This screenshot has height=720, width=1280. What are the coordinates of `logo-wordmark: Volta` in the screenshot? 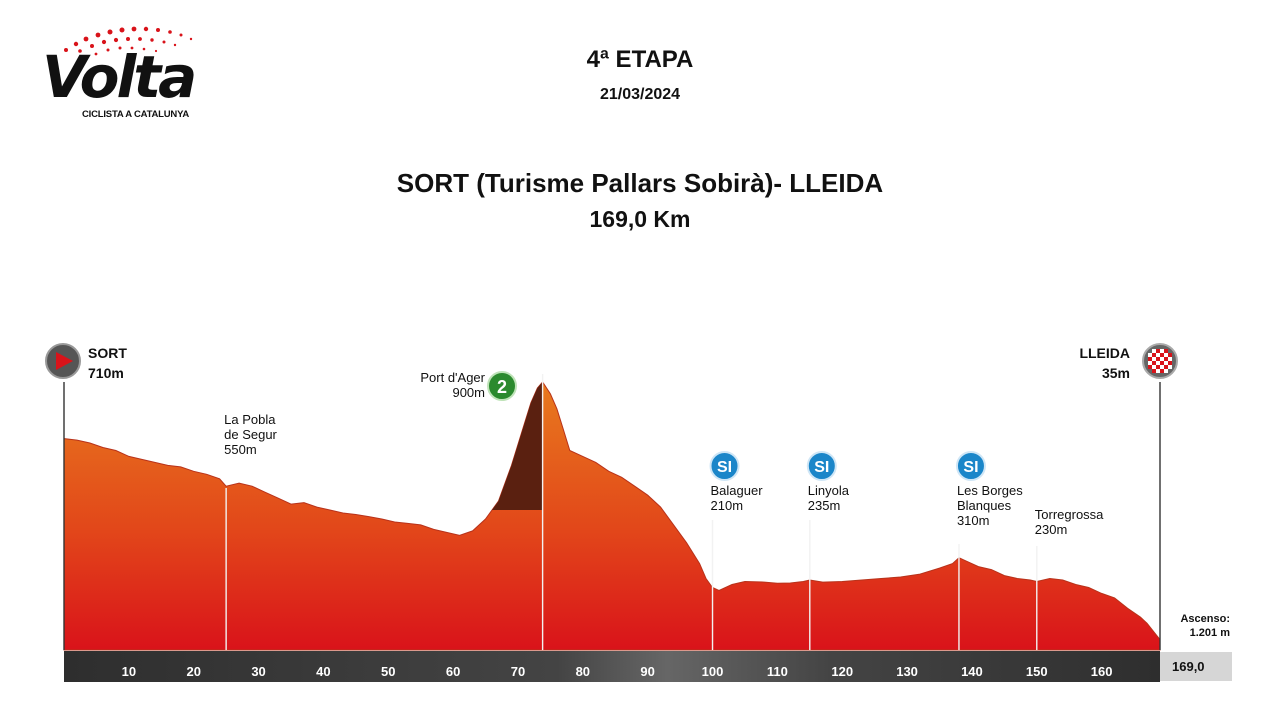 It's located at (119, 77).